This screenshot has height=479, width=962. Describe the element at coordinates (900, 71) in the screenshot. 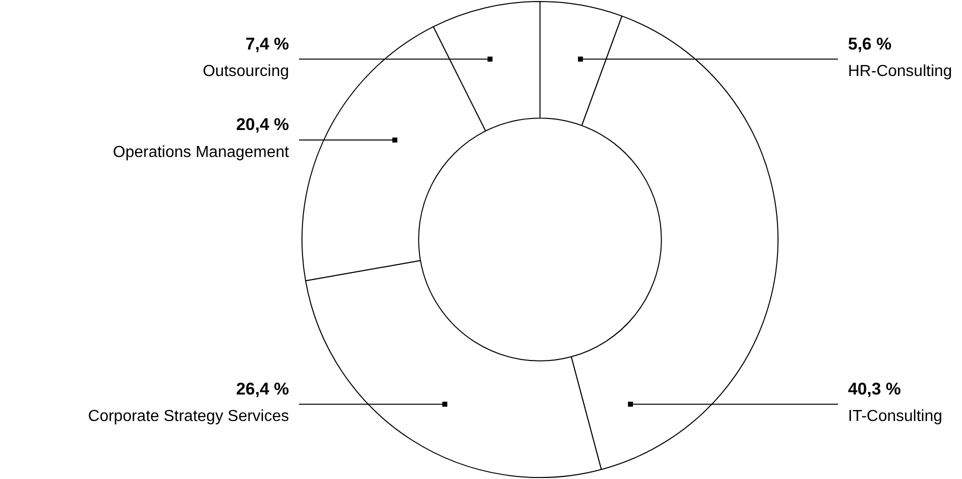

I see `slice-label: HR-Consulting` at that location.